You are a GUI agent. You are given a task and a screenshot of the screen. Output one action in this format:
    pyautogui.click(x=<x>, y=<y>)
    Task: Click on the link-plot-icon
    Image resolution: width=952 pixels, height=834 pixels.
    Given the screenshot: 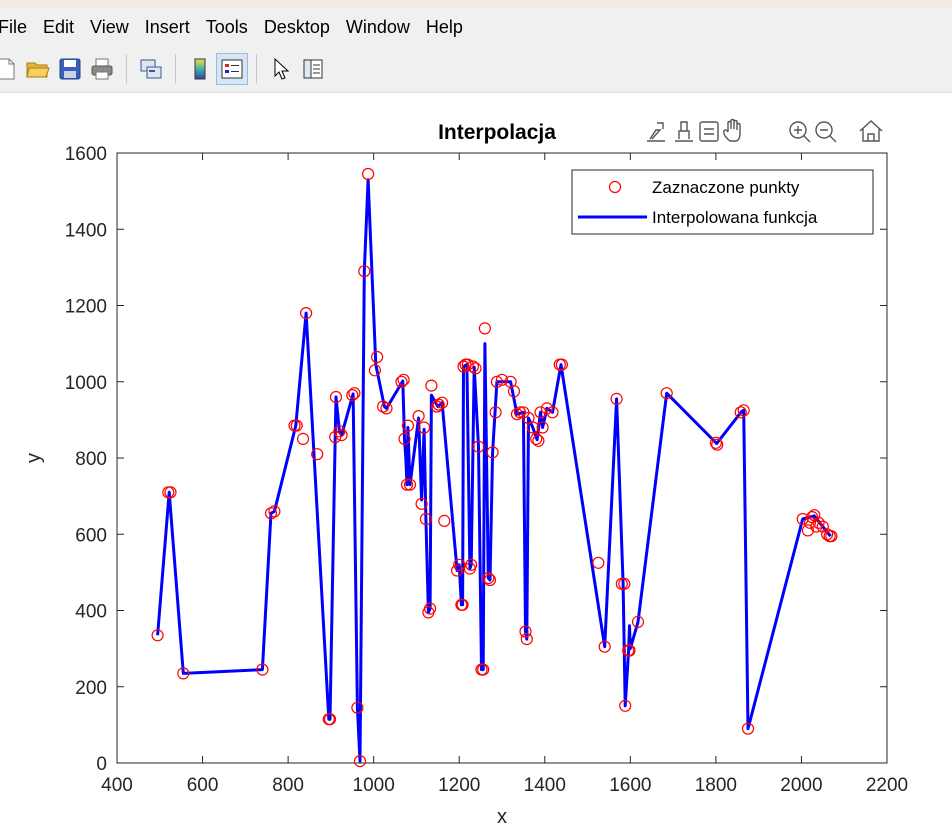 What is the action you would take?
    pyautogui.click(x=151, y=69)
    